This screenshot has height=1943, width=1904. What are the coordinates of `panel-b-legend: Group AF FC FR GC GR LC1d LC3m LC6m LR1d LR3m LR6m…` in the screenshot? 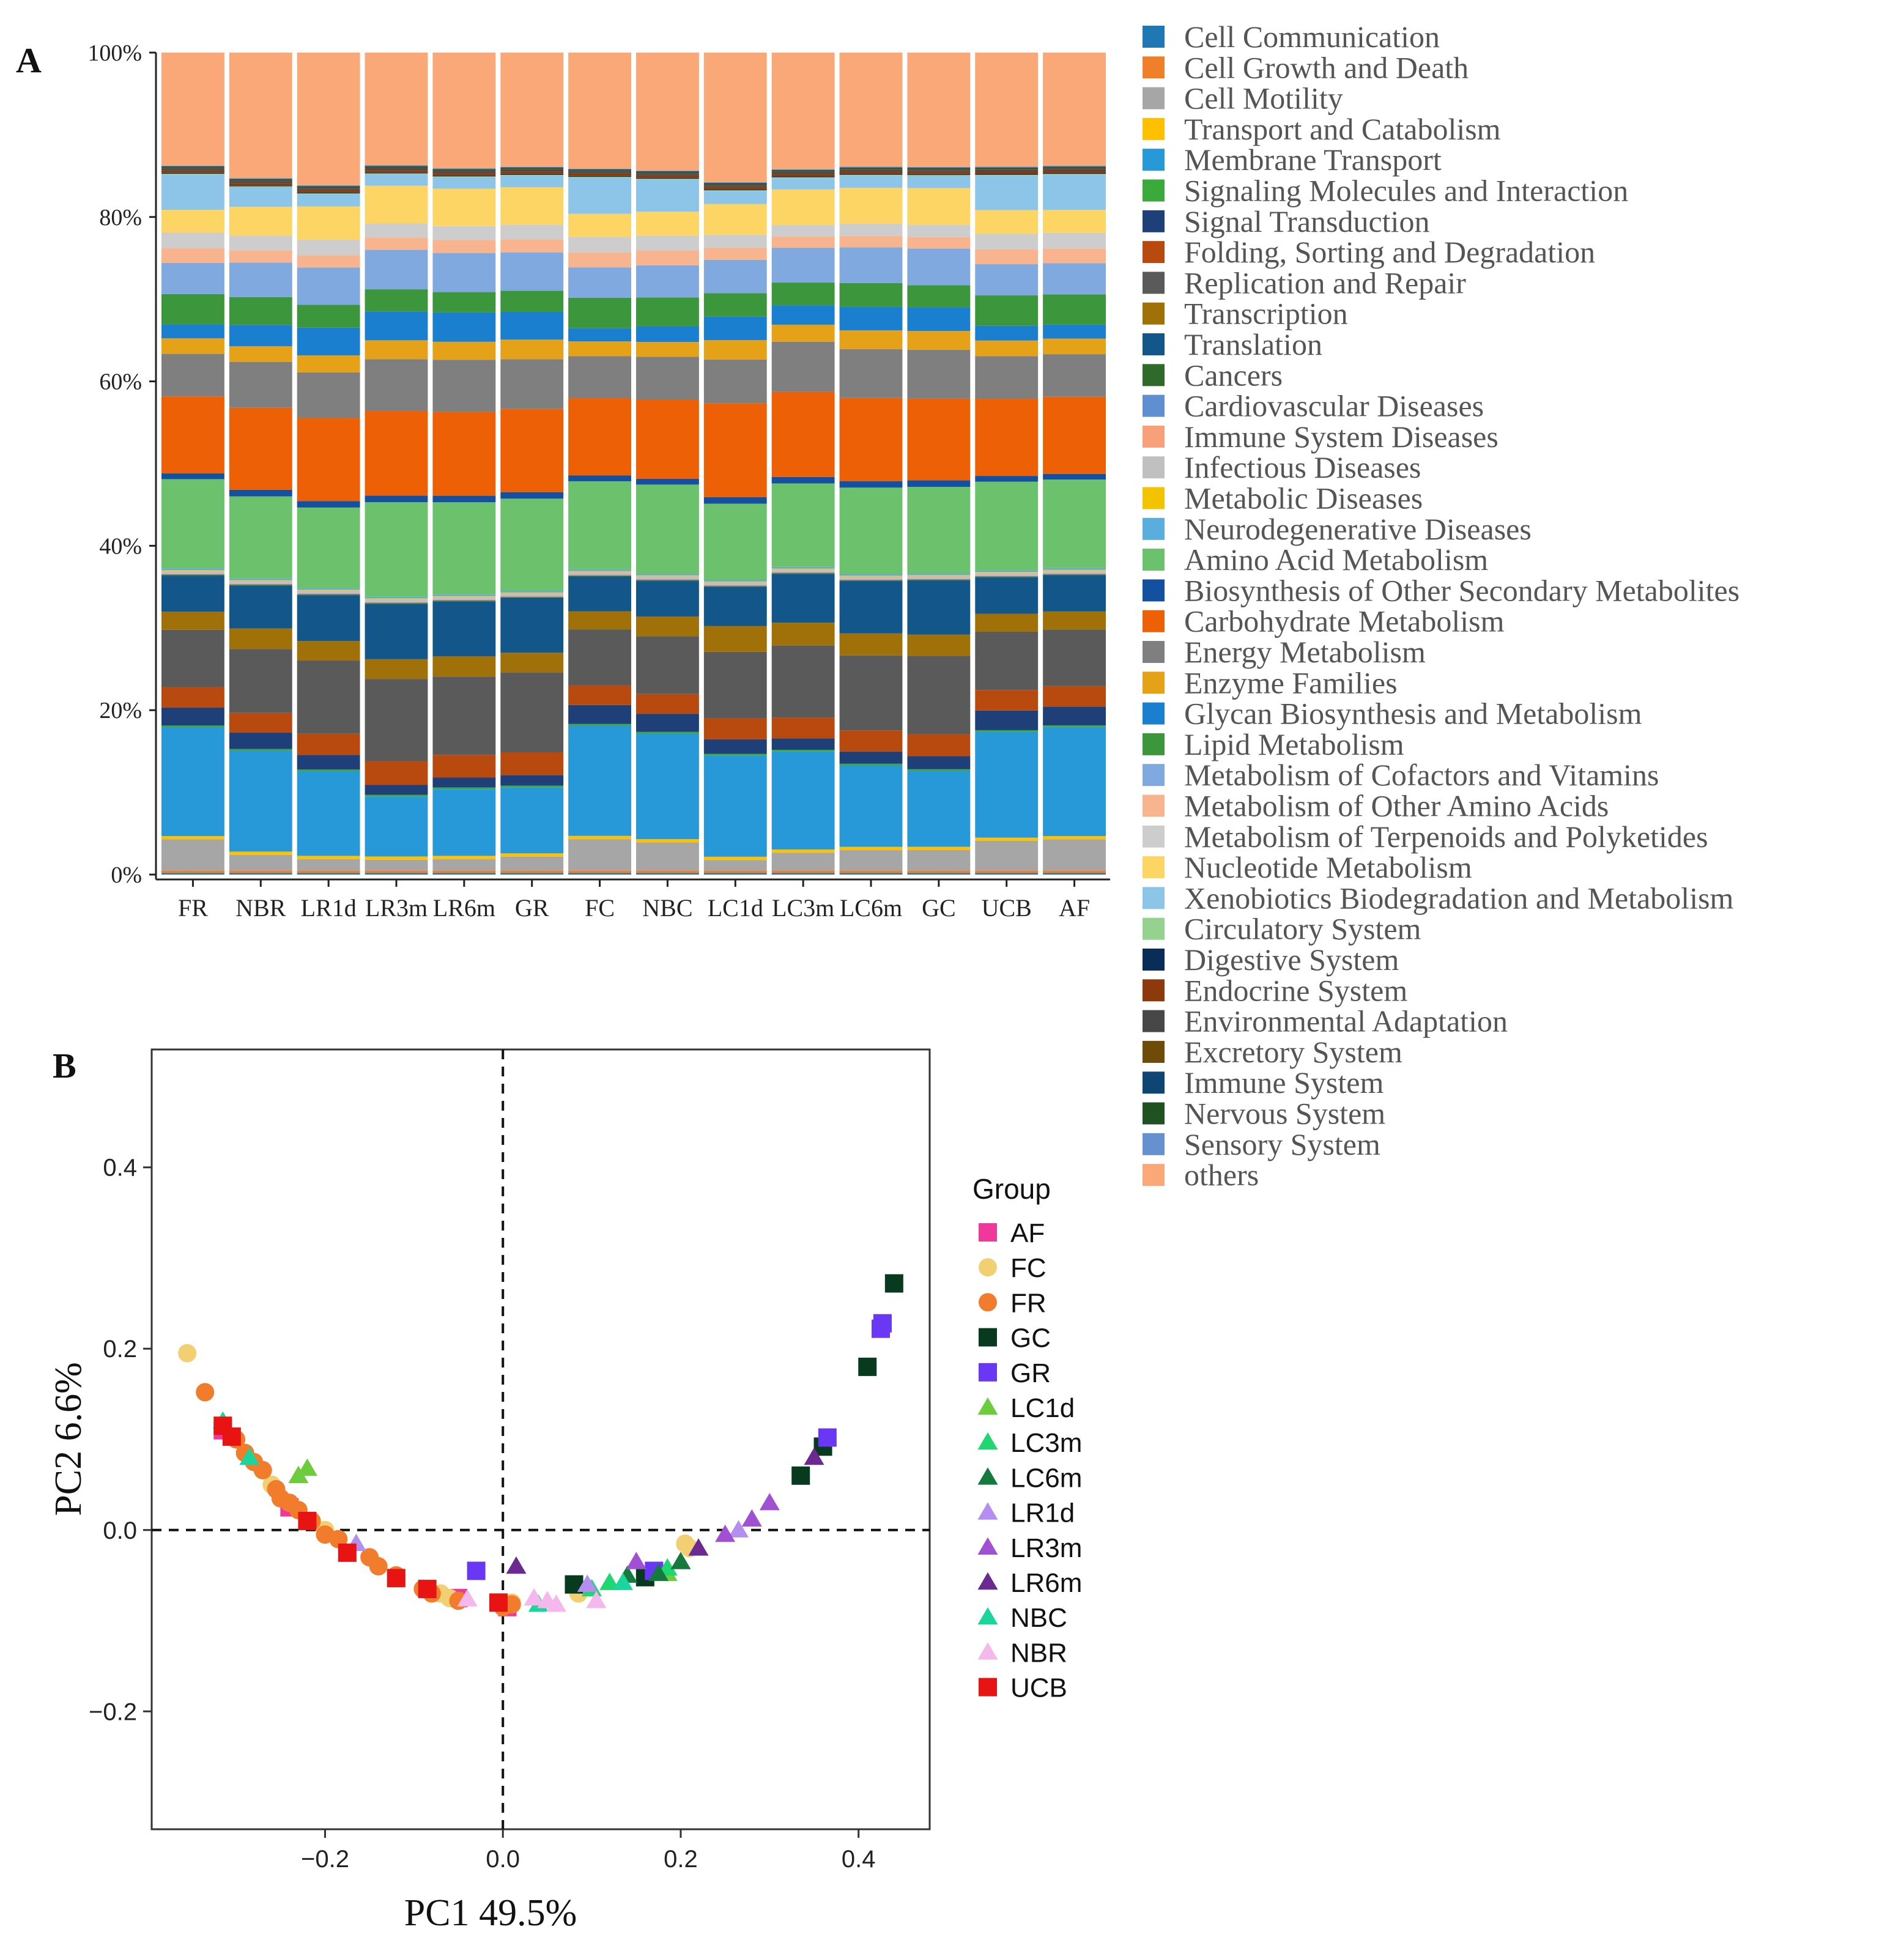 It's located at (1027, 1438).